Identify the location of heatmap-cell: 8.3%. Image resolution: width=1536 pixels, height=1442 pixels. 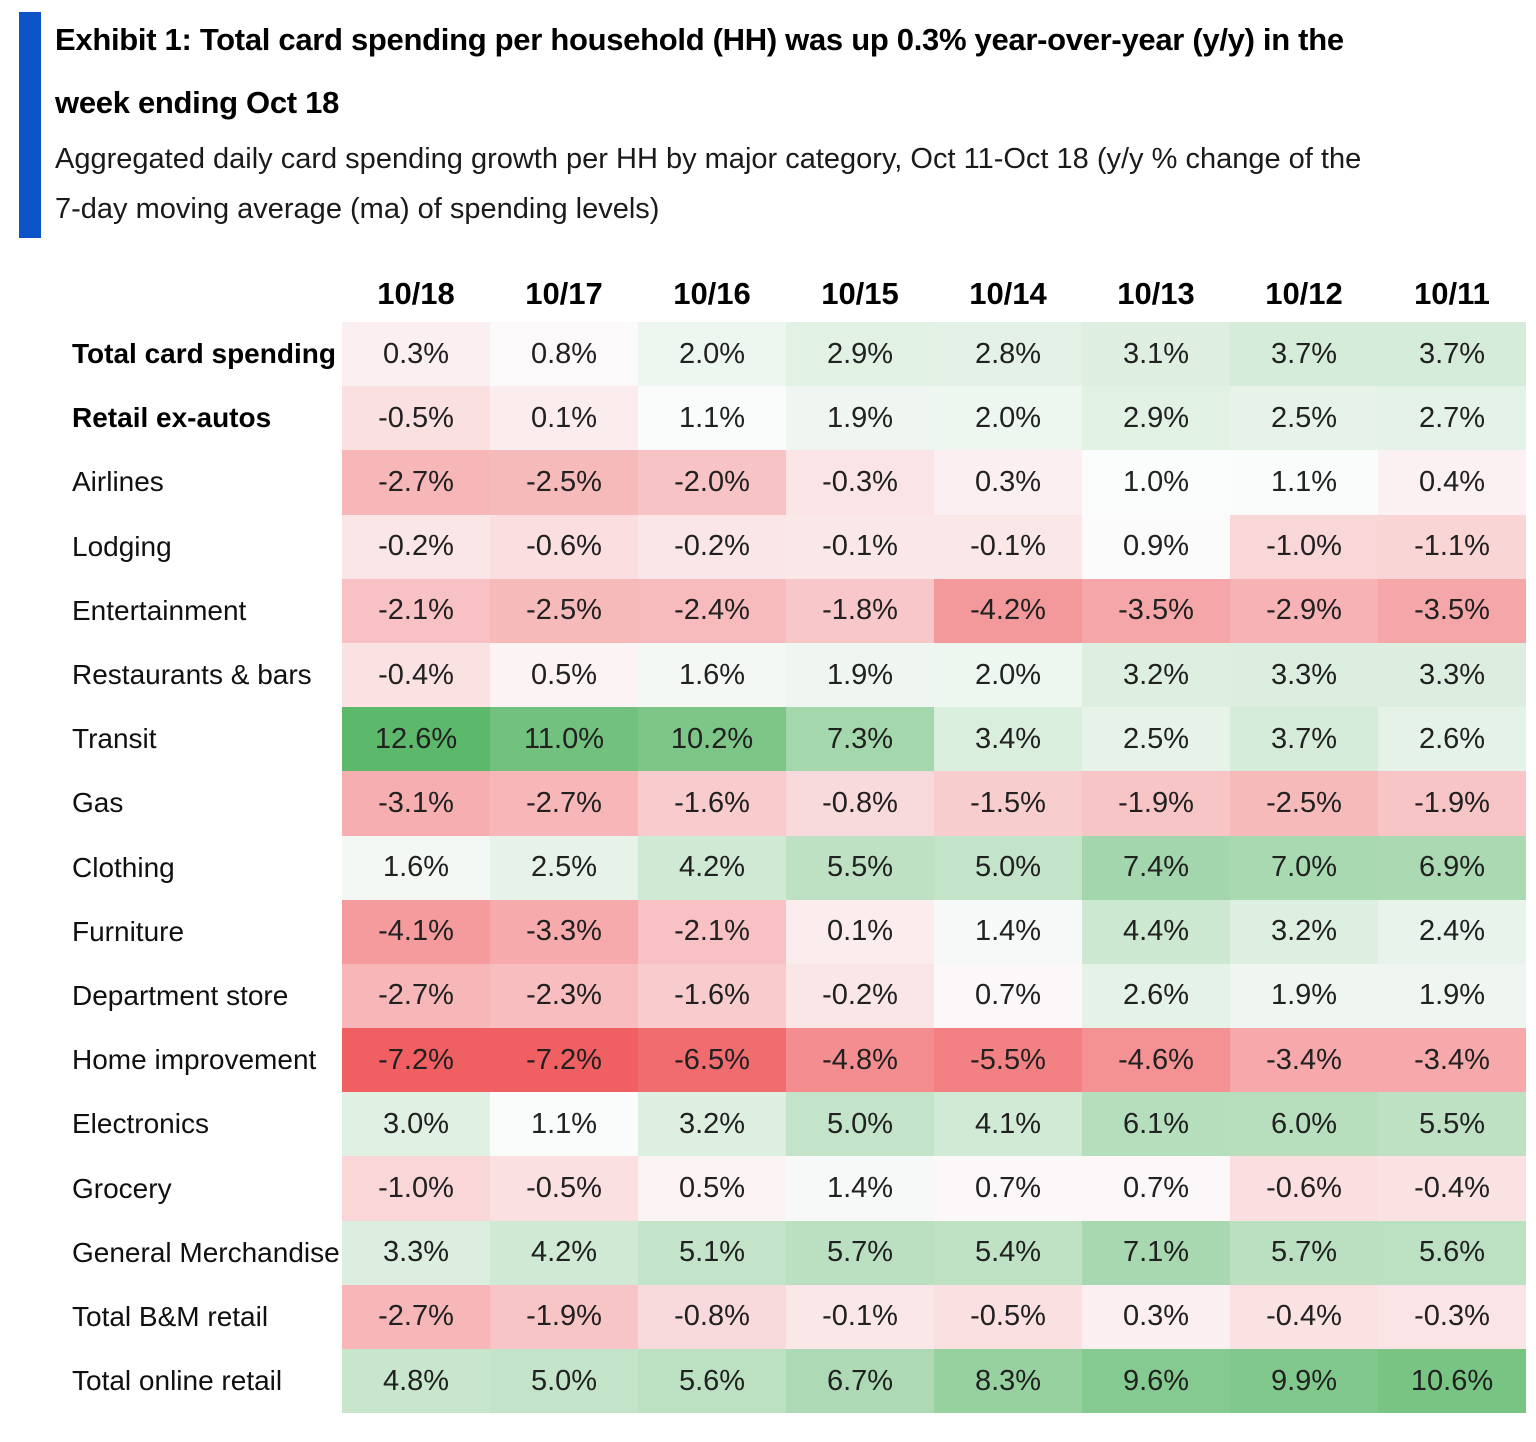
(1008, 1381).